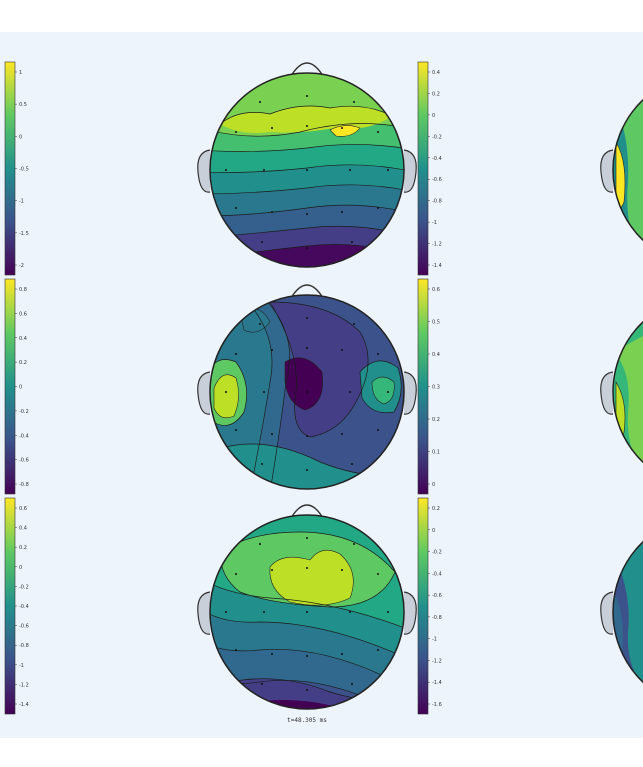 The width and height of the screenshot is (643, 767). I want to click on colorbar-right-3: 0.2 0 -0.2 -0.4 -0.6 -0.8 -1 -1.2 -1.4 -1.6, so click(429, 606).